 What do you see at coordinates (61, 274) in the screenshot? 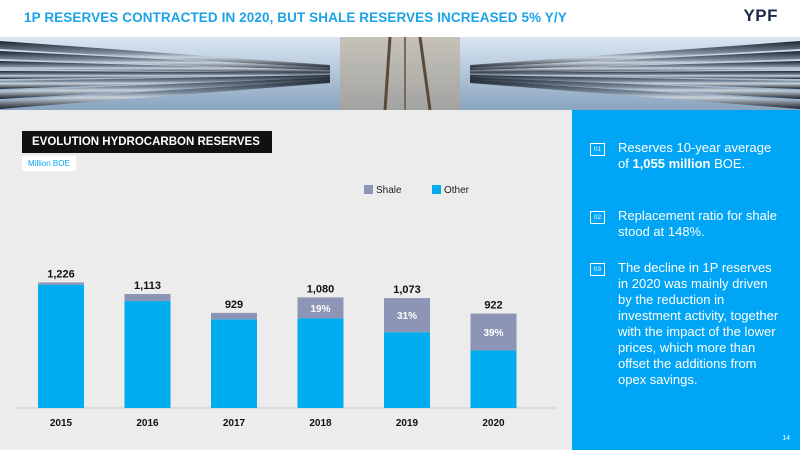
I see `total-label: 1,226` at bounding box center [61, 274].